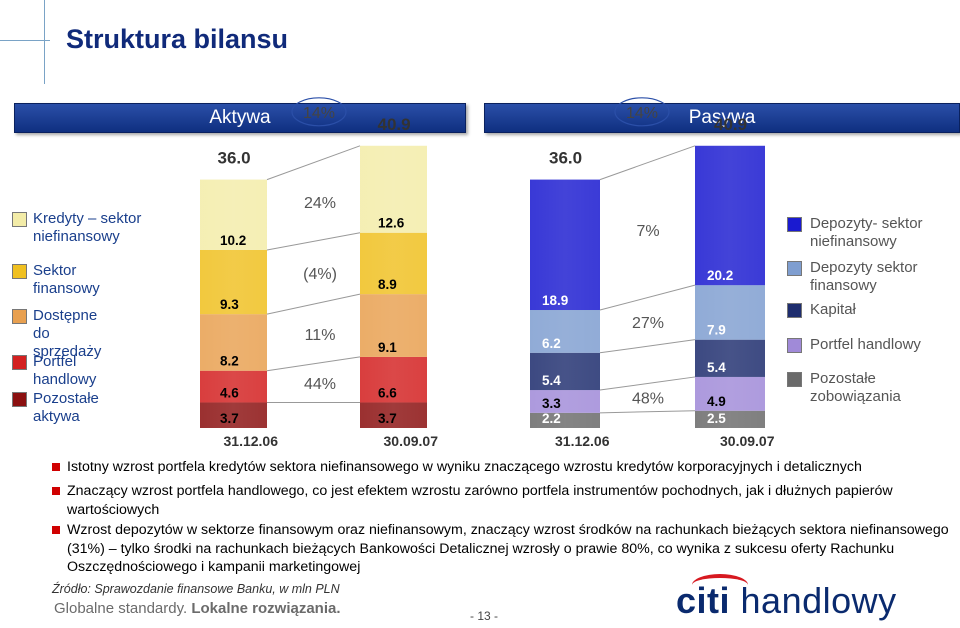 This screenshot has height=628, width=960. I want to click on legend-item-trading-portfolio: Portfel handlowy, so click(54, 371).